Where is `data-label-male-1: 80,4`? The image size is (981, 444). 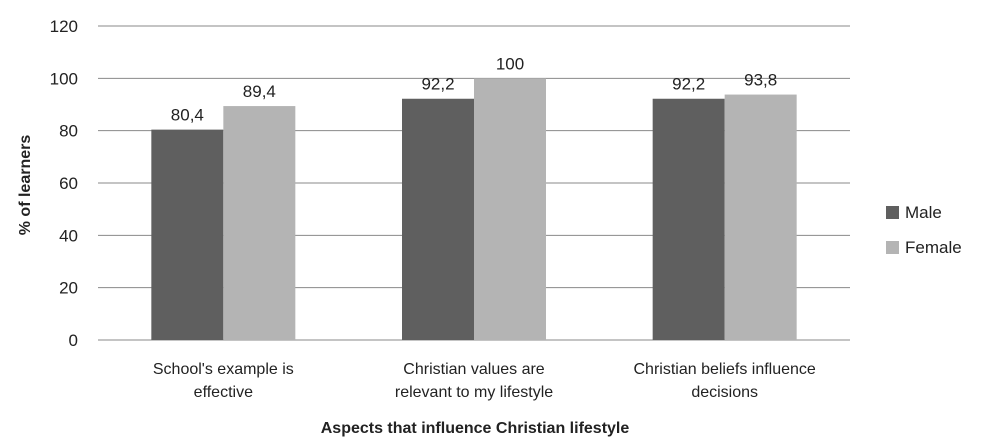 data-label-male-1: 80,4 is located at coordinates (187, 115).